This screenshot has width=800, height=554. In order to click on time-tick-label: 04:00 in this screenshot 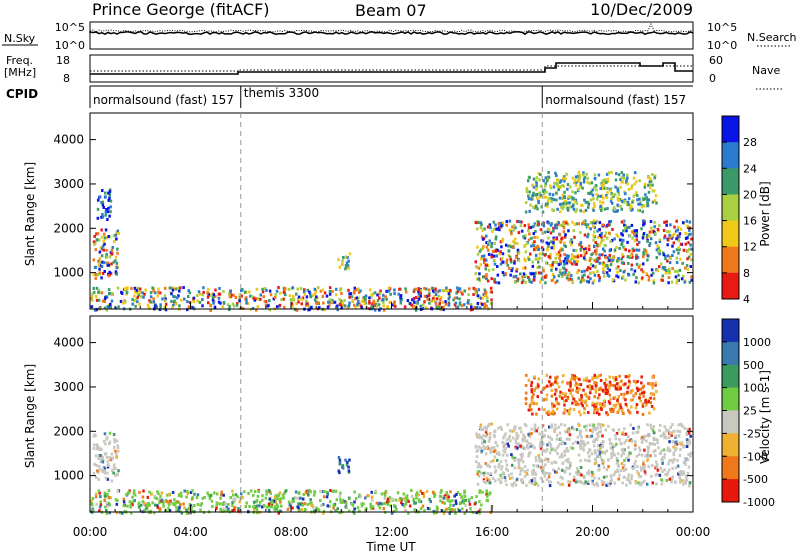, I will do `click(190, 532)`.